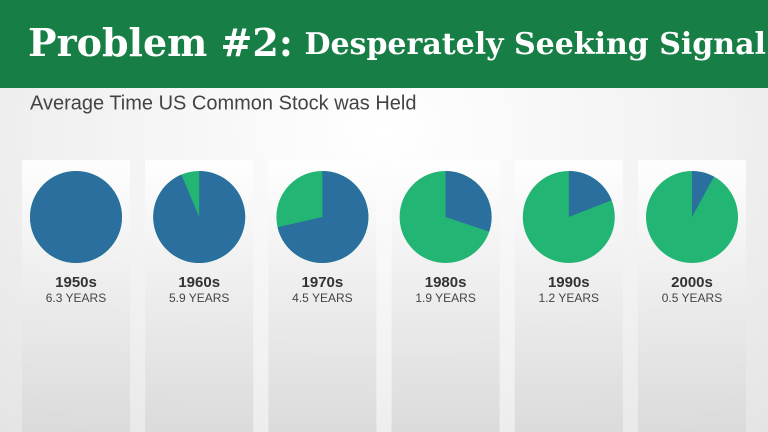 The width and height of the screenshot is (768, 432). Describe the element at coordinates (445, 298) in the screenshot. I see `value-label: 1.9 YEARS` at that location.